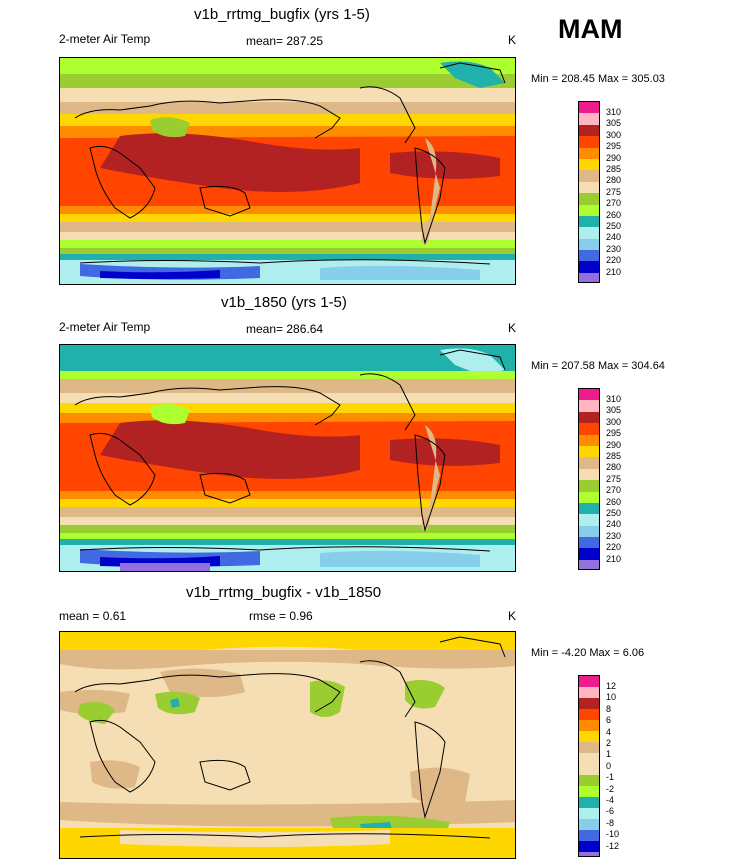 The image size is (732, 865). What do you see at coordinates (610, 811) in the screenshot?
I see `legend-label: -6` at bounding box center [610, 811].